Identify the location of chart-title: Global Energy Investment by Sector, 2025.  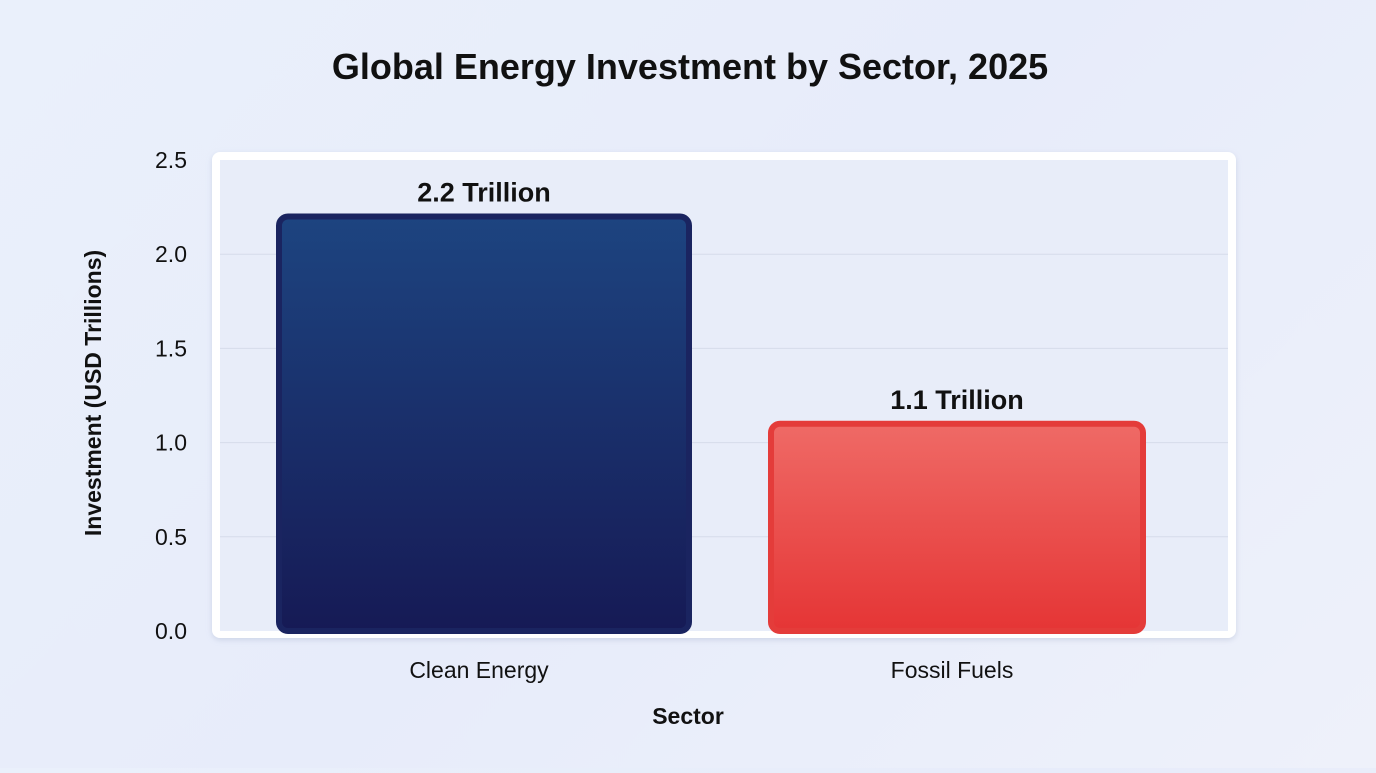
(690, 66).